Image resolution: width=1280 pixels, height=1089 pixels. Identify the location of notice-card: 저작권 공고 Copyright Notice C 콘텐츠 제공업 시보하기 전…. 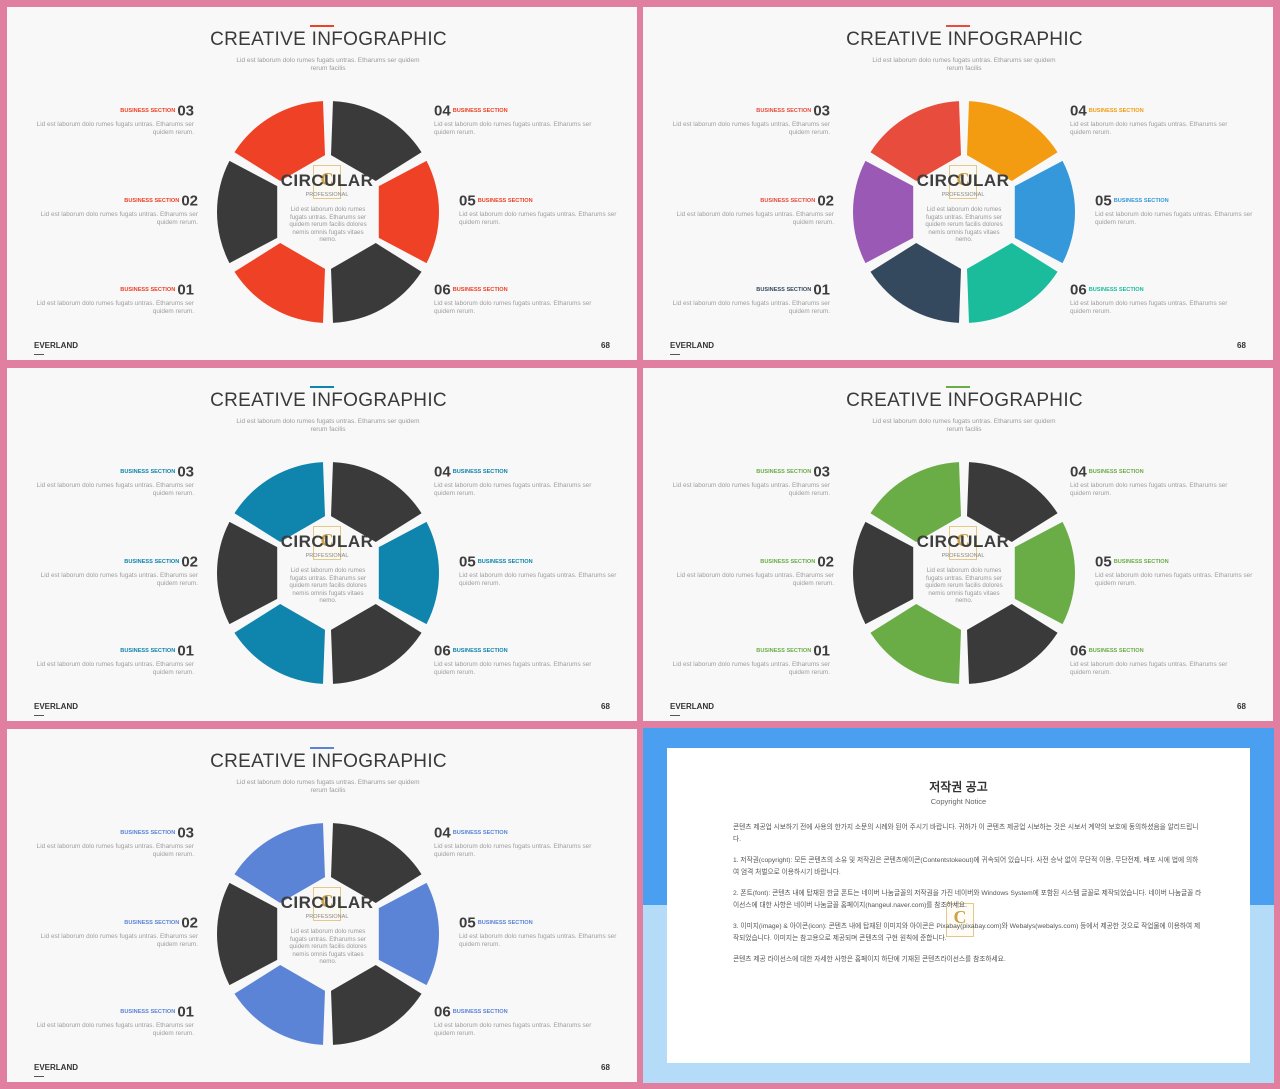
(958, 905).